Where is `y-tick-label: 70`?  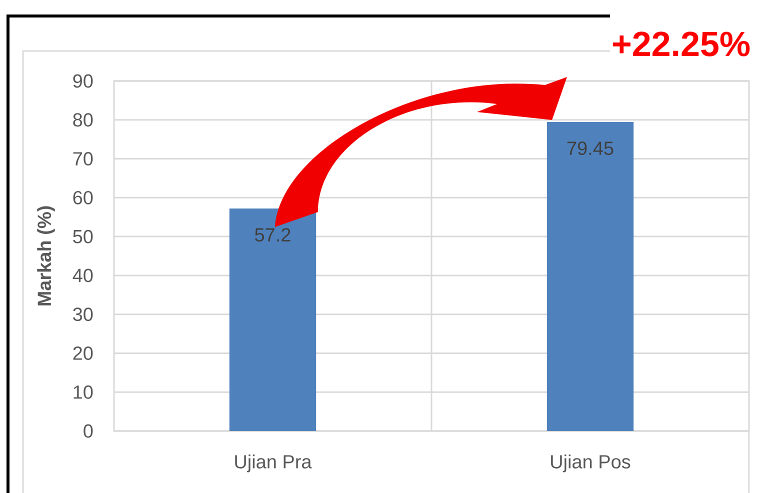 y-tick-label: 70 is located at coordinates (83, 159).